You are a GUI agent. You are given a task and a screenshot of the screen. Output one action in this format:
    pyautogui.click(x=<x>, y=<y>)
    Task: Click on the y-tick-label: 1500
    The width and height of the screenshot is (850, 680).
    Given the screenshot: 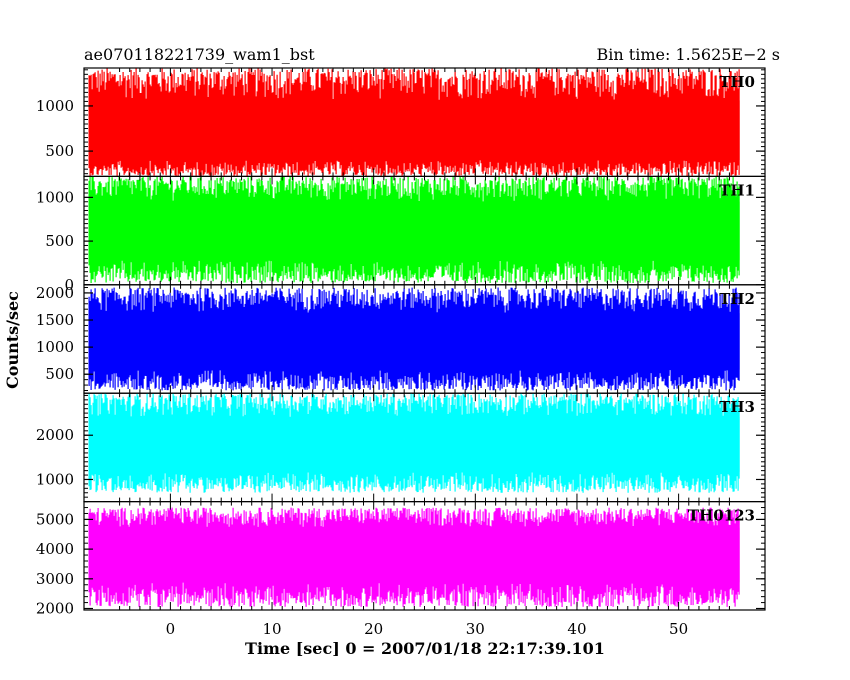 What is the action you would take?
    pyautogui.click(x=55, y=320)
    